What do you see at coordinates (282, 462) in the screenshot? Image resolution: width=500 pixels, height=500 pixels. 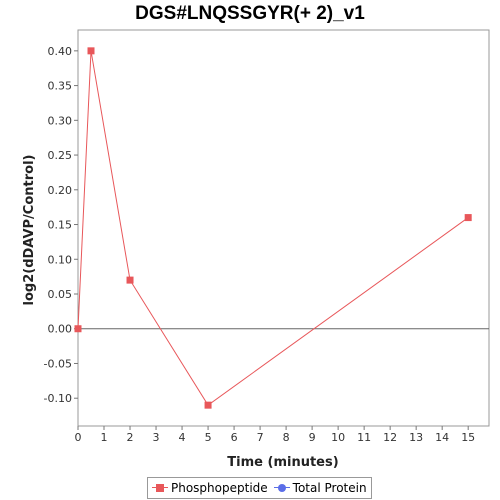 I see `x-axis-title: Time (minutes)` at bounding box center [282, 462].